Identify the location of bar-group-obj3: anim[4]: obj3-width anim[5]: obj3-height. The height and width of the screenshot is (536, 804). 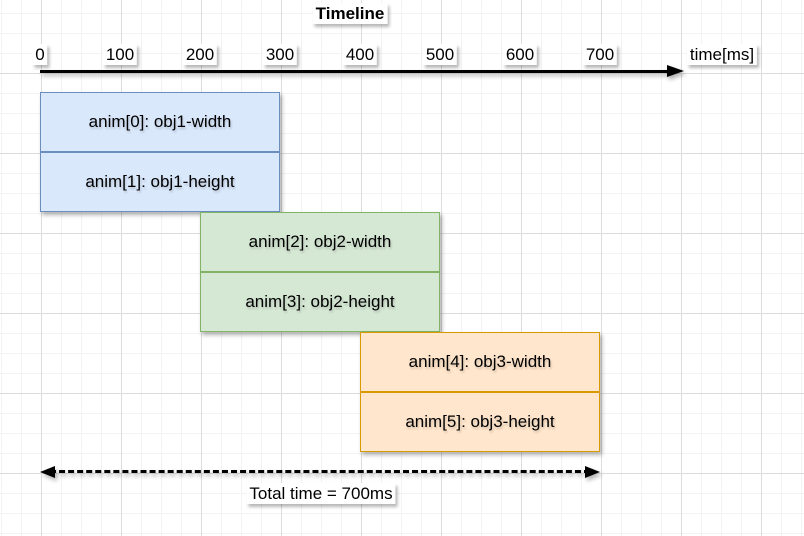
(480, 392).